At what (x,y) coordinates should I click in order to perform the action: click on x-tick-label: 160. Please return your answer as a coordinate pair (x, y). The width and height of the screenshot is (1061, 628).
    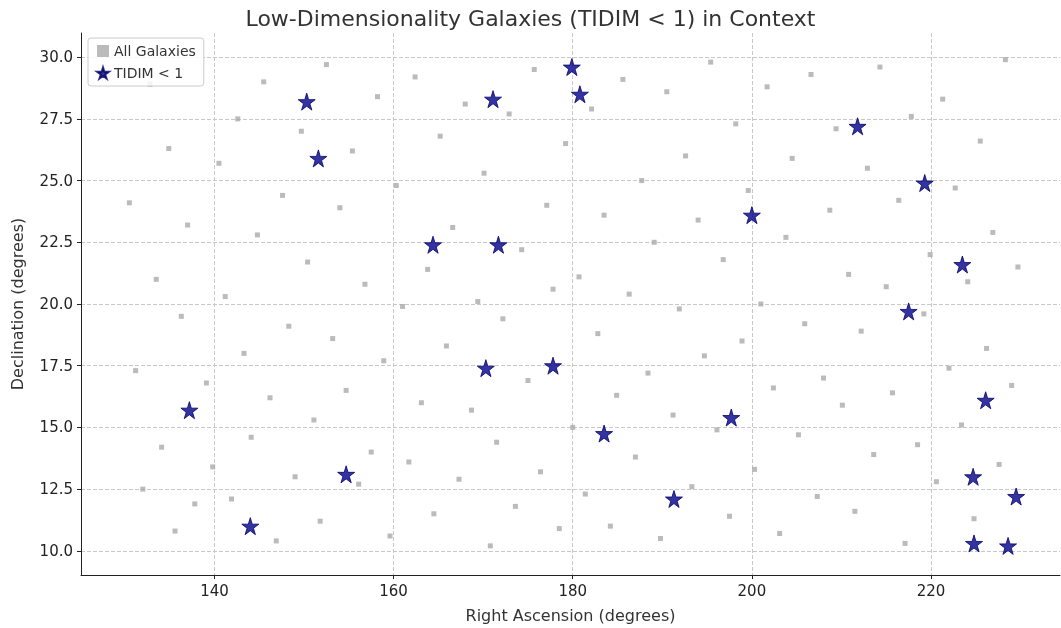
    Looking at the image, I should click on (393, 590).